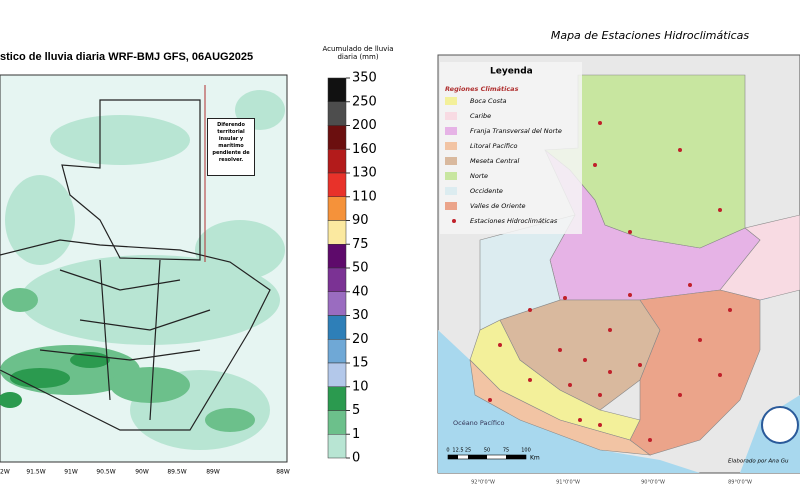 This screenshot has width=800, height=504. Describe the element at coordinates (480, 116) in the screenshot. I see `legend-label: Caribe` at that location.